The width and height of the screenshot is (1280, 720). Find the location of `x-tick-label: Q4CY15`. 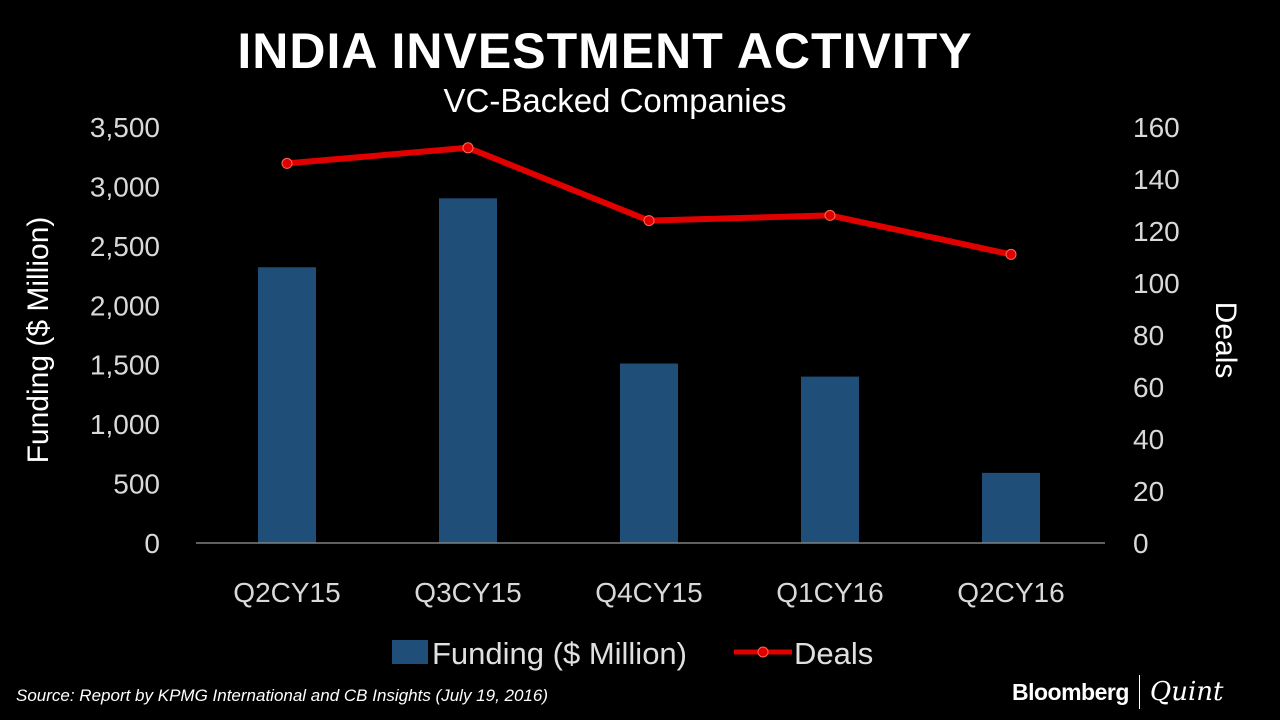

x-tick-label: Q4CY15 is located at coordinates (648, 592).